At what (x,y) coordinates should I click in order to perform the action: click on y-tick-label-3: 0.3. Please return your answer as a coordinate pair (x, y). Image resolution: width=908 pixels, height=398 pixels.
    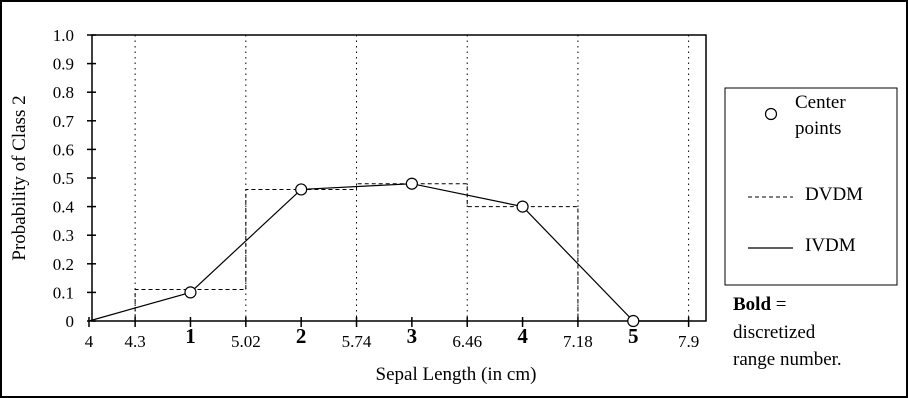
    Looking at the image, I should click on (63, 235).